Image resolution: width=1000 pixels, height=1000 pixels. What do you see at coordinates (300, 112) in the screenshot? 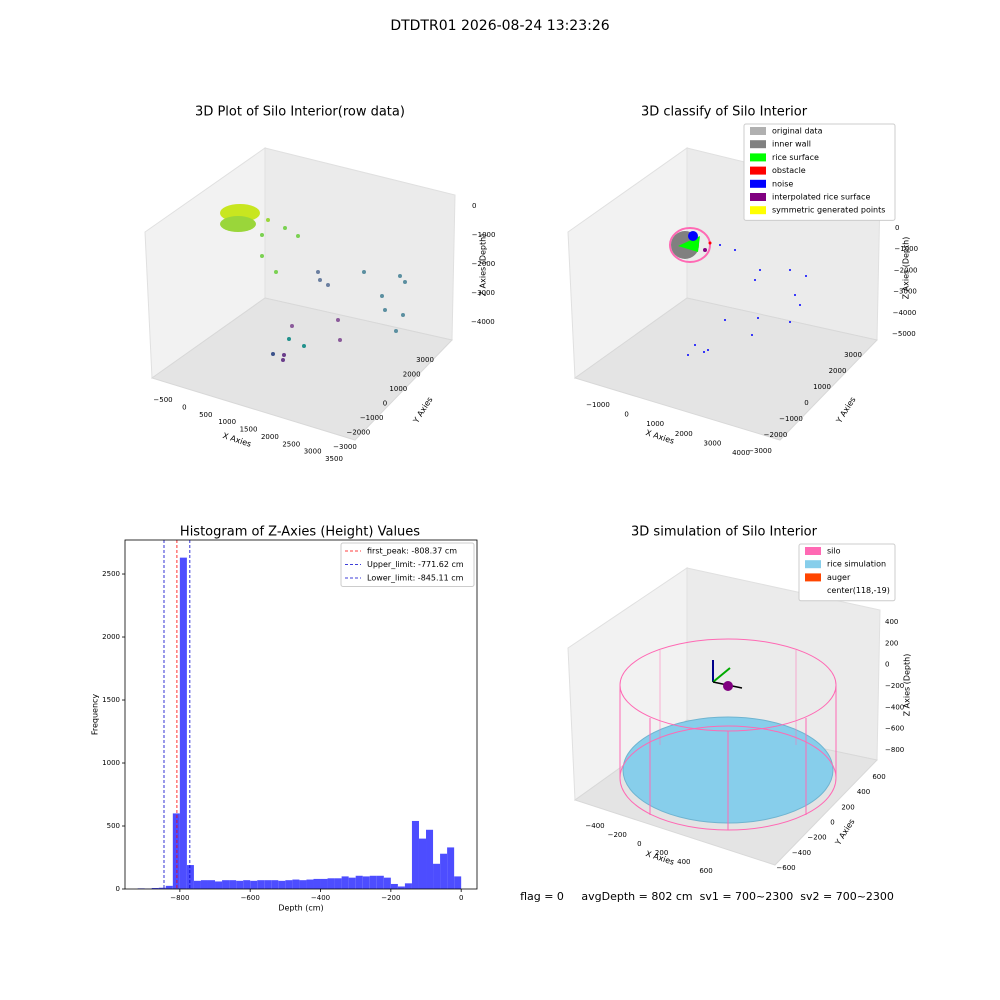
I see `chart-title: 3D Plot of Silo Interior(row data)` at bounding box center [300, 112].